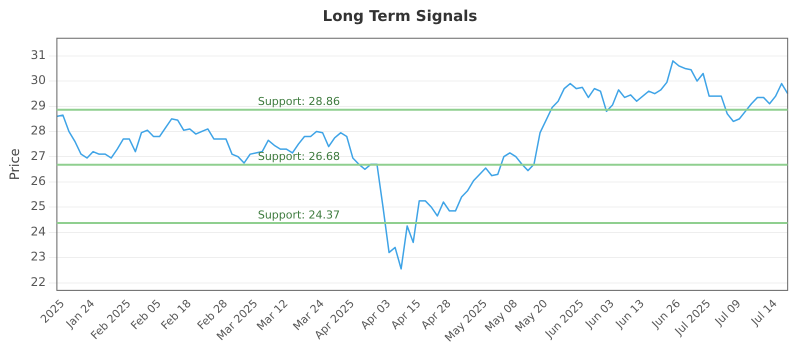  I want to click on y-tick-label: 28, so click(38, 131).